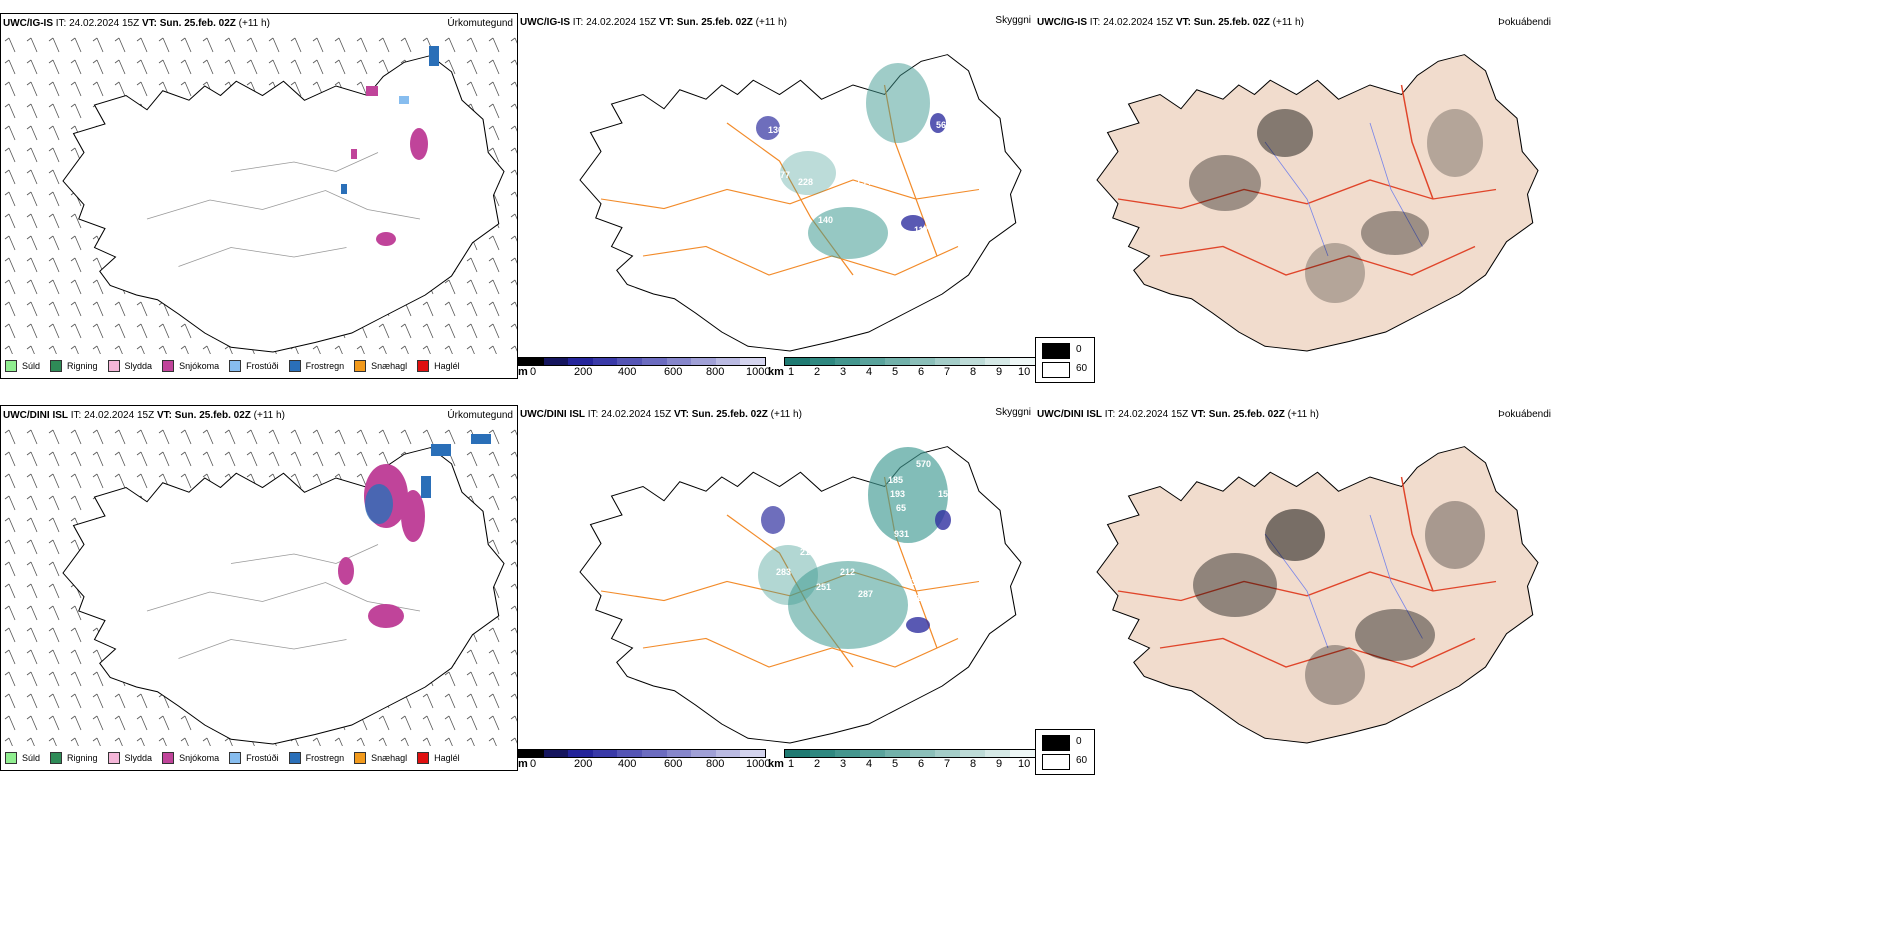  I want to click on visibility-tick: 6, so click(921, 764).